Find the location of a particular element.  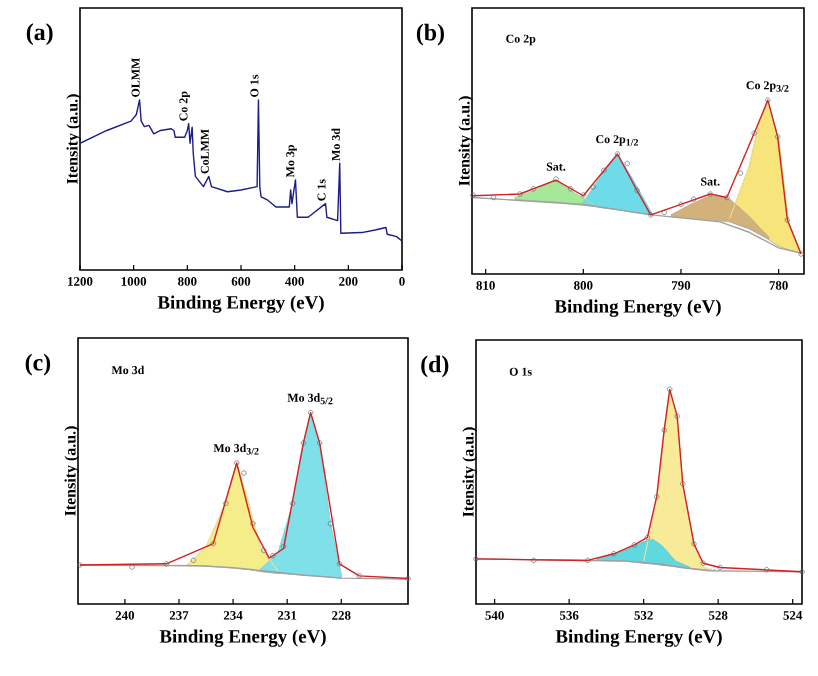

chart-title: (b) is located at coordinates (430, 34).